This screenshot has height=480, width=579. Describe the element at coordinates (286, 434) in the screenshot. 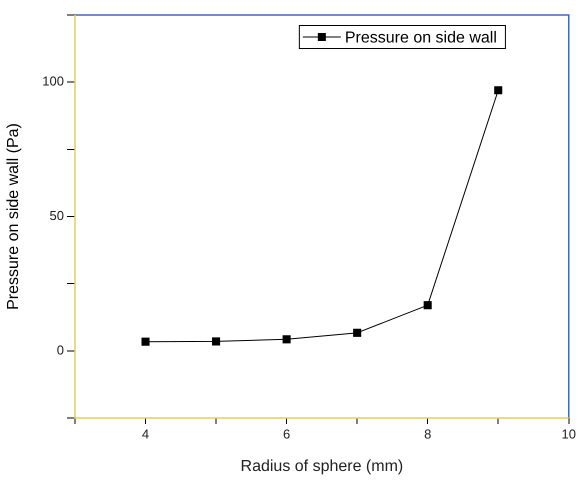

I see `x-tick-label: 6` at that location.